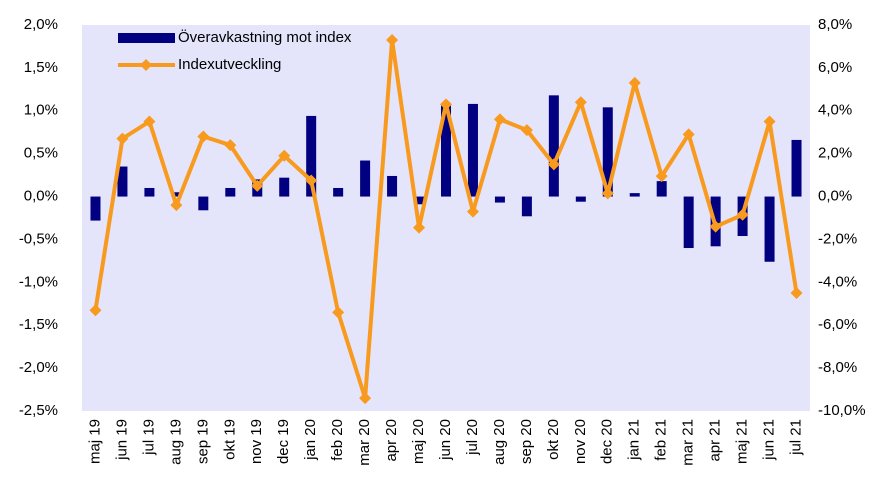 The image size is (891, 482). What do you see at coordinates (175, 442) in the screenshot?
I see `x-tick-label: aug 19` at bounding box center [175, 442].